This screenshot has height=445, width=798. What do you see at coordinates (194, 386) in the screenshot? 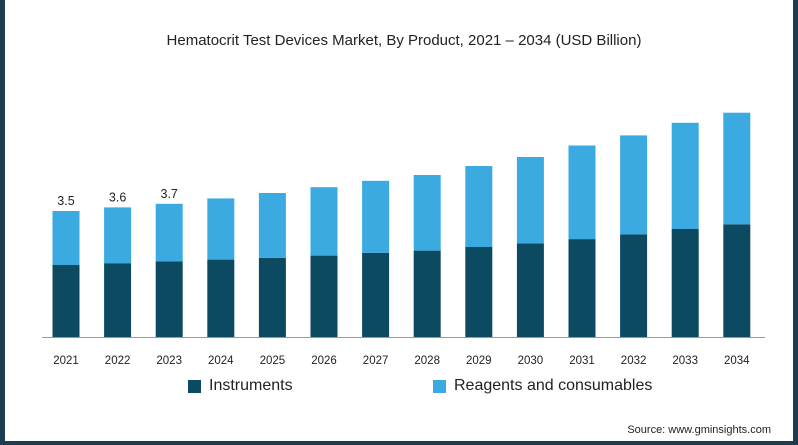
I see `legend-swatch-instruments` at bounding box center [194, 386].